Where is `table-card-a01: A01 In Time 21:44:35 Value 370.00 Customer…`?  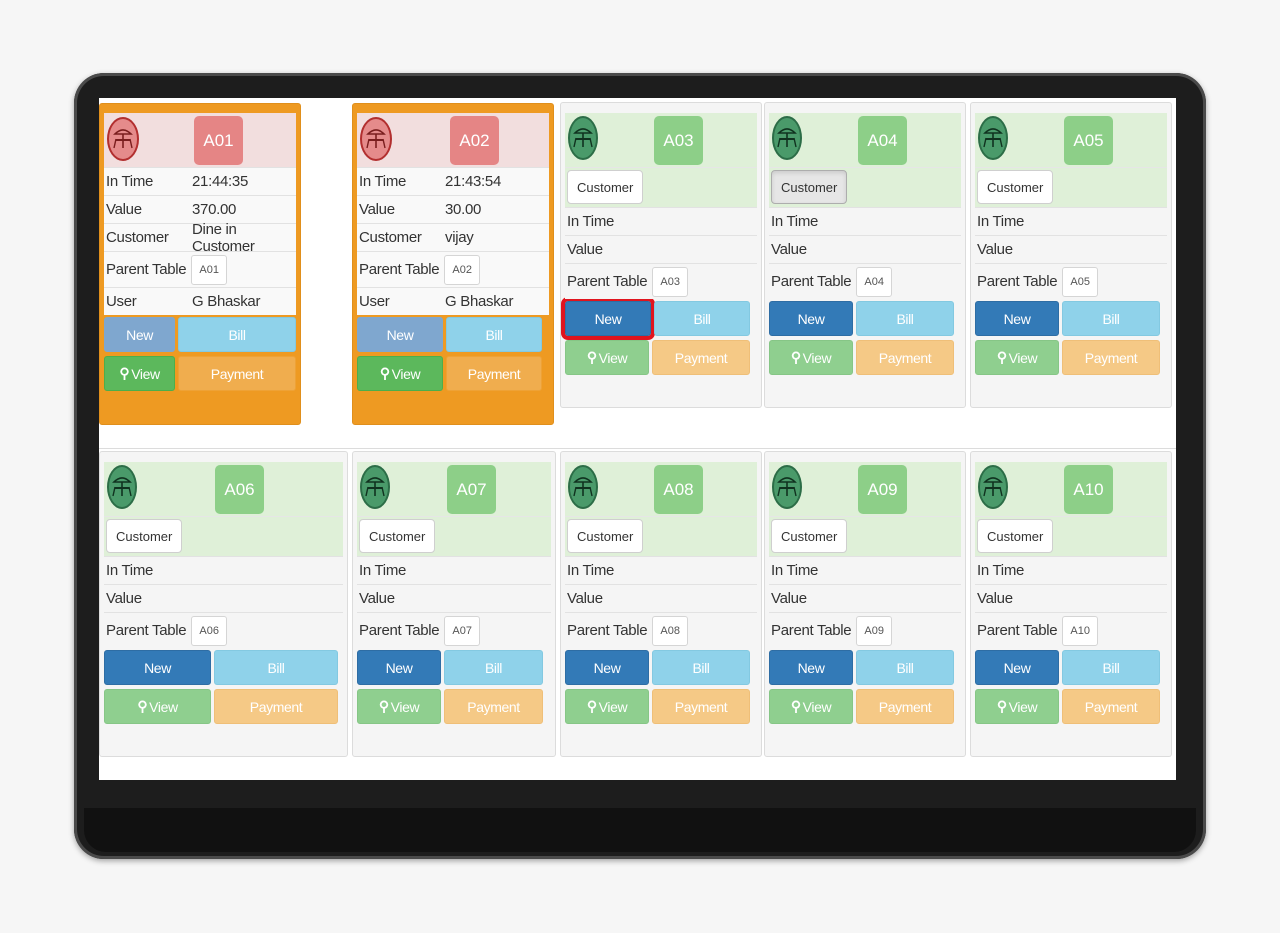 table-card-a01: A01 In Time 21:44:35 Value 370.00 Customer… is located at coordinates (200, 264).